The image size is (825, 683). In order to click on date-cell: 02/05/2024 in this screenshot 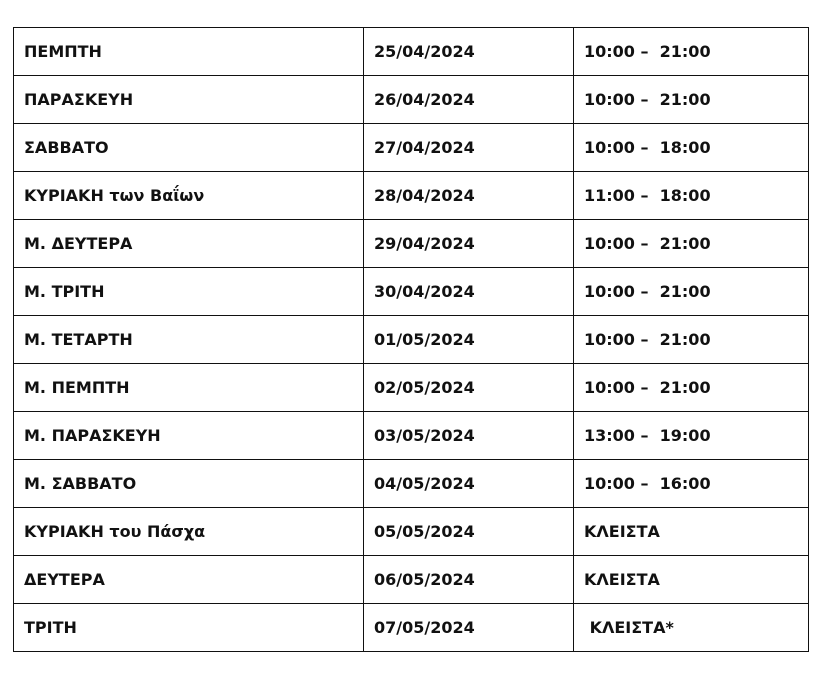, I will do `click(468, 387)`.